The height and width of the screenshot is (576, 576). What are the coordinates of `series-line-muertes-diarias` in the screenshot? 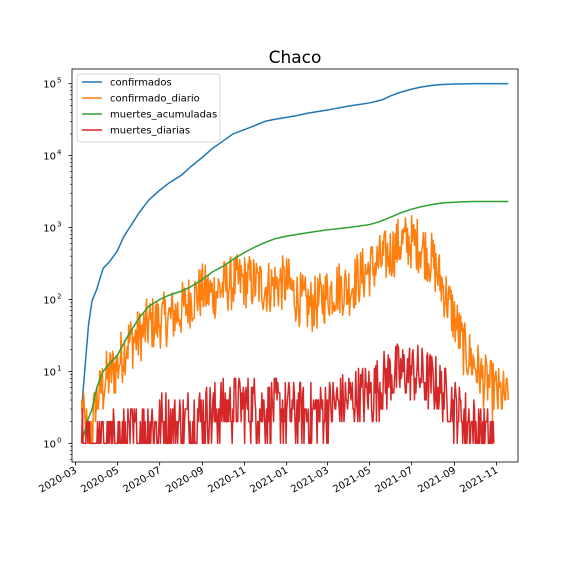 It's located at (287, 394).